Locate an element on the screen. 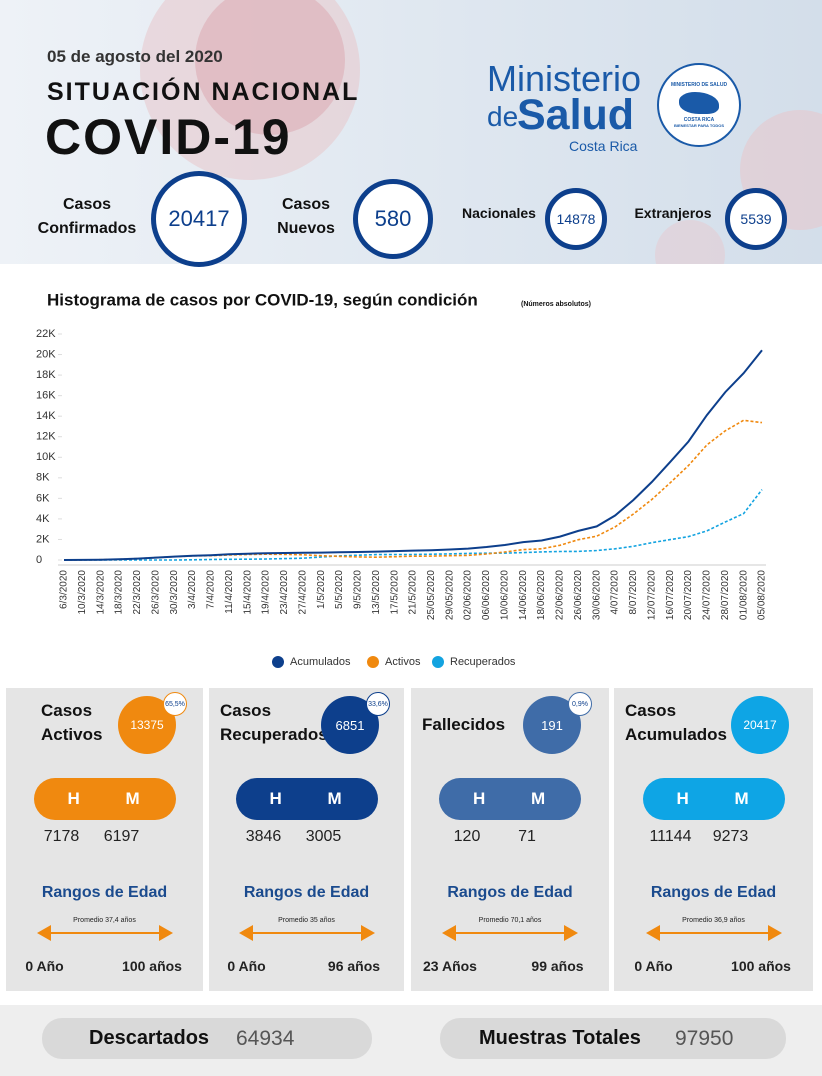  x-tick-label: 24/07/2020 is located at coordinates (707, 595).